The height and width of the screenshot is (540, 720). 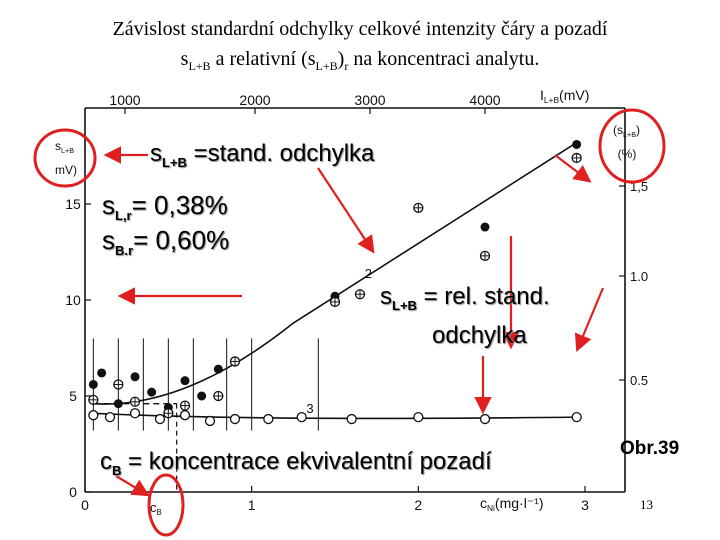 What do you see at coordinates (650, 448) in the screenshot?
I see `figure-number: Obr.39` at bounding box center [650, 448].